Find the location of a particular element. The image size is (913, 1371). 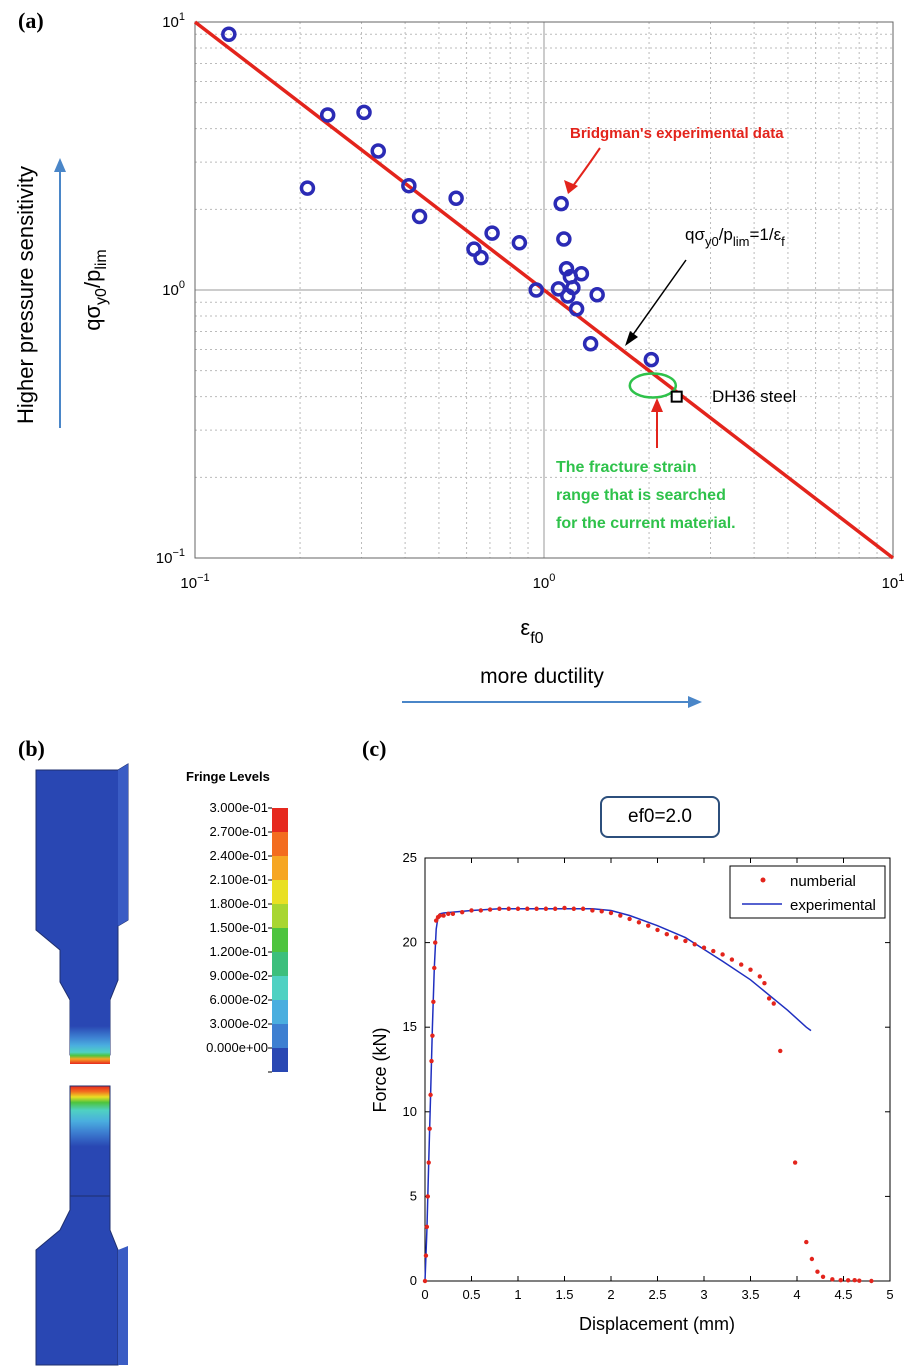

dh36-label: DH36 steel is located at coordinates (754, 396).